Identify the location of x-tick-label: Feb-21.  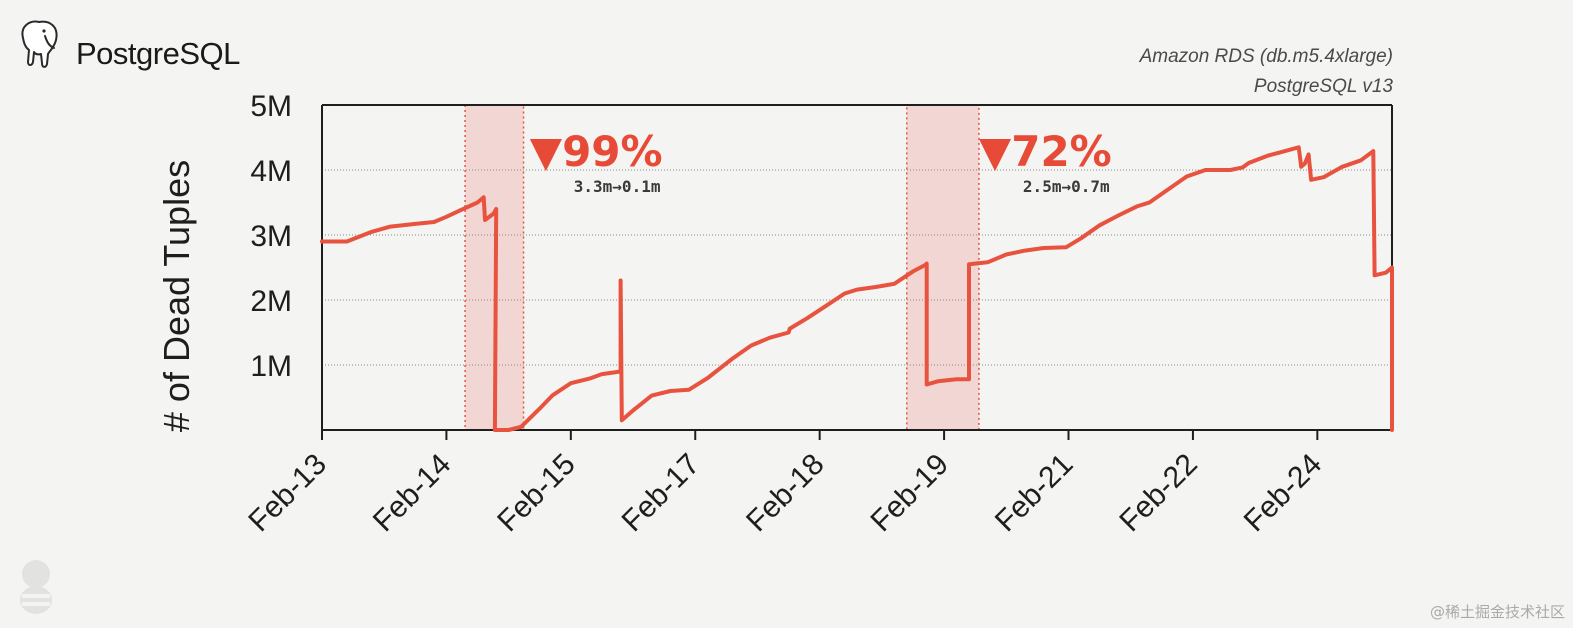
(1034, 493).